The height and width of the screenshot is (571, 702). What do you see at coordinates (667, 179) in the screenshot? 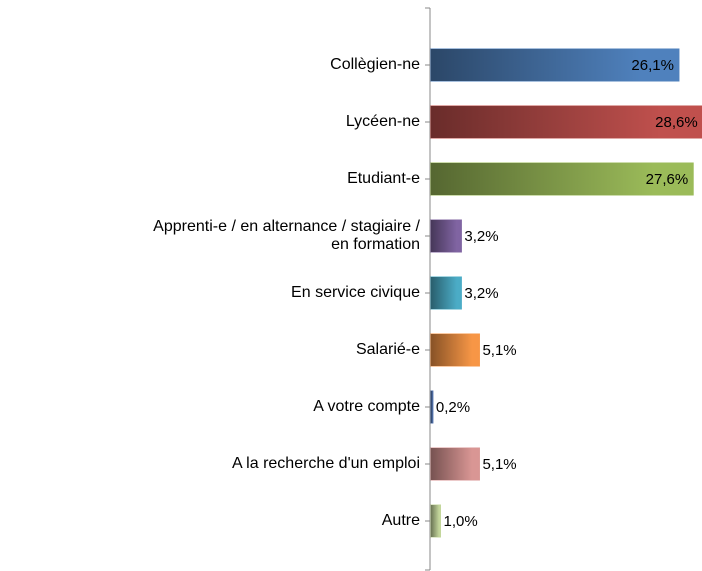
I see `value-label: 27,6%` at bounding box center [667, 179].